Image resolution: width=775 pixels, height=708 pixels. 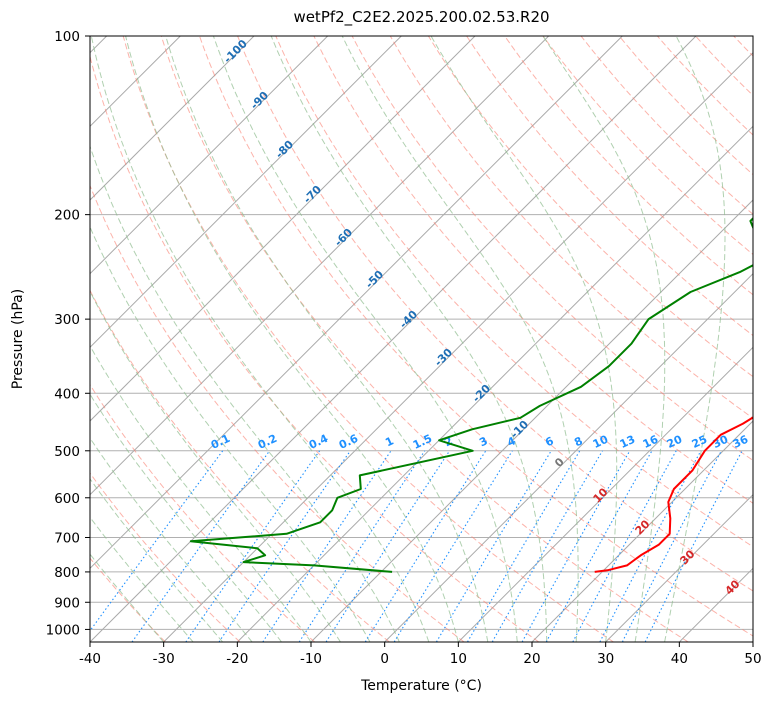 What do you see at coordinates (752, 659) in the screenshot?
I see `x-tick-label: 50` at bounding box center [752, 659].